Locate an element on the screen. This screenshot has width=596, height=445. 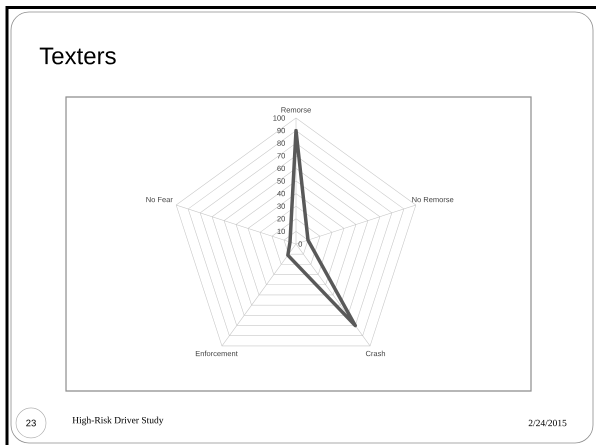
text: 23 is located at coordinates (31, 423).